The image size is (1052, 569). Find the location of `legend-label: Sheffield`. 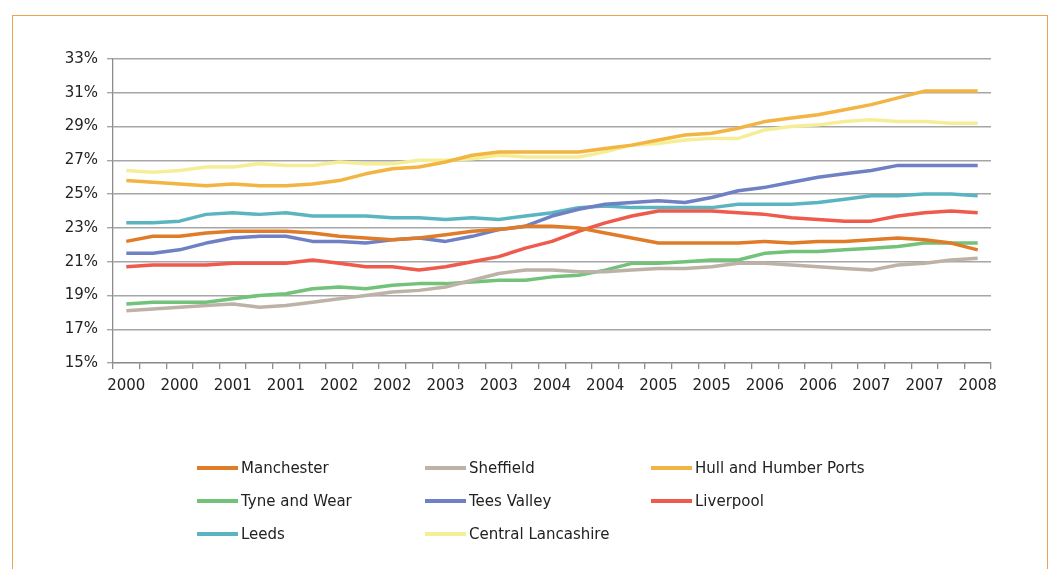

legend-label: Sheffield is located at coordinates (502, 467).